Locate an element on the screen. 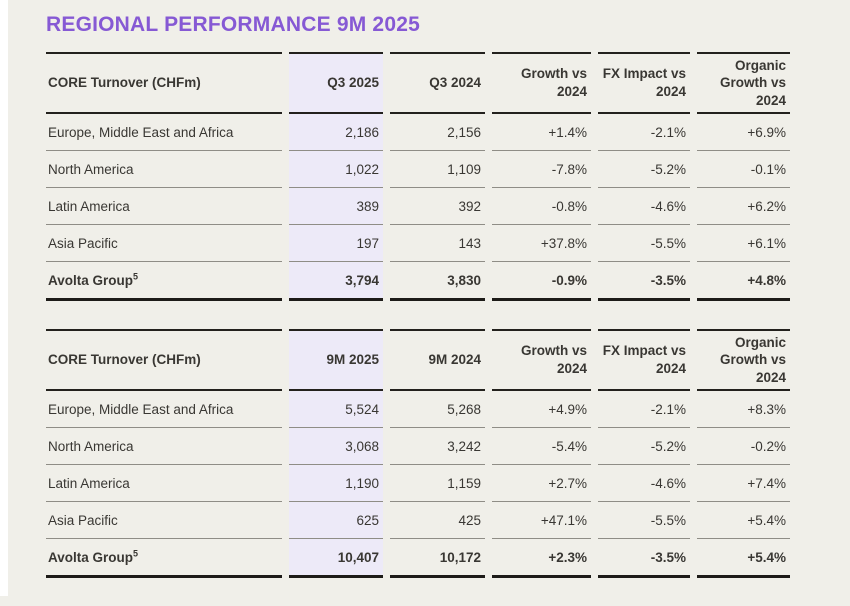 Image resolution: width=850 pixels, height=606 pixels. value-cell: 1,159 is located at coordinates (437, 483).